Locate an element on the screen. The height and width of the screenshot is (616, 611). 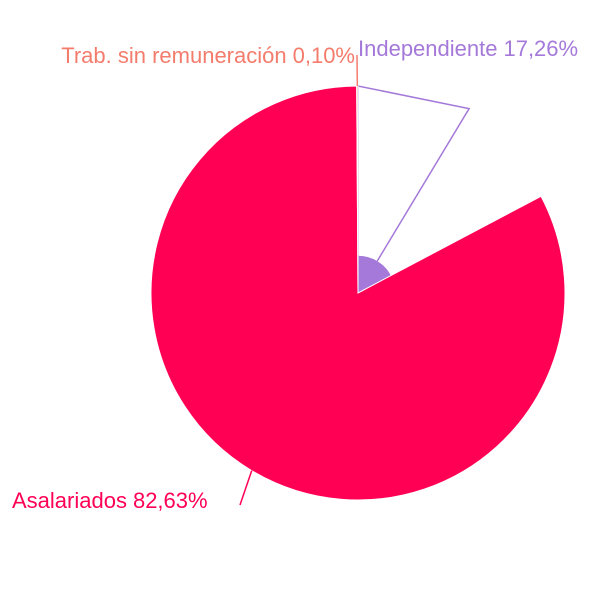
slice-label: Trab. sin remuneración 0,10% is located at coordinates (208, 55).